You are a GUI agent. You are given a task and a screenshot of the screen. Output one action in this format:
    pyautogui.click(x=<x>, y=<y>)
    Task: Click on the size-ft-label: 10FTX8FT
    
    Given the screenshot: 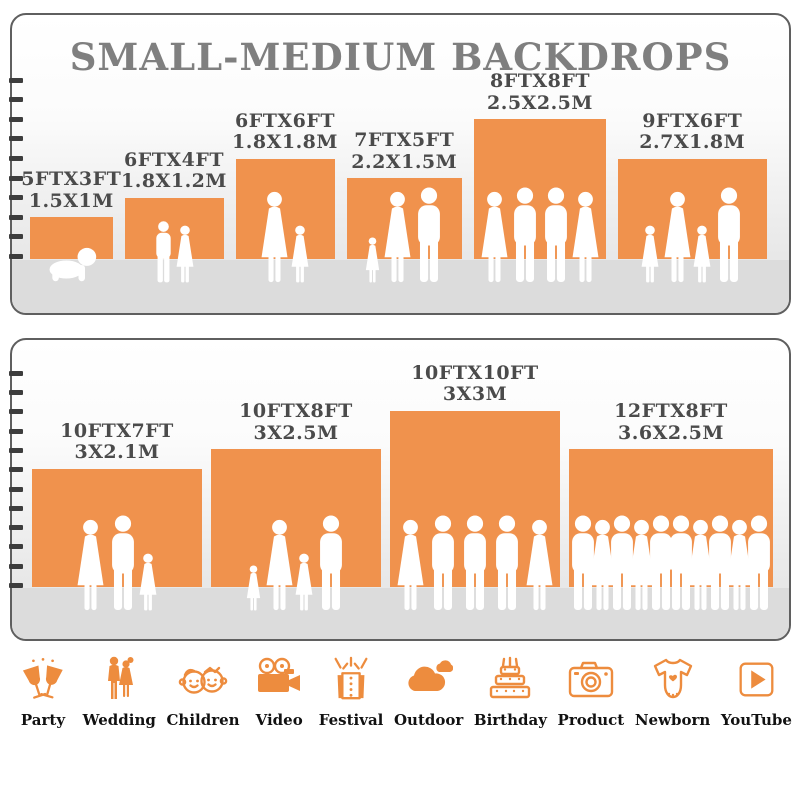 What is the action you would take?
    pyautogui.click(x=296, y=411)
    